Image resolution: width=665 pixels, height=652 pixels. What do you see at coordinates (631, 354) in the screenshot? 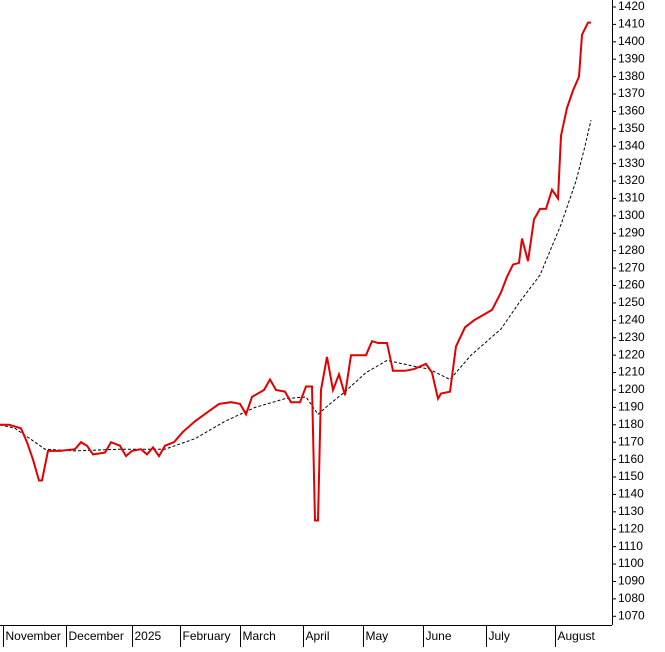
I see `y-tick-label: 1220` at bounding box center [631, 354].